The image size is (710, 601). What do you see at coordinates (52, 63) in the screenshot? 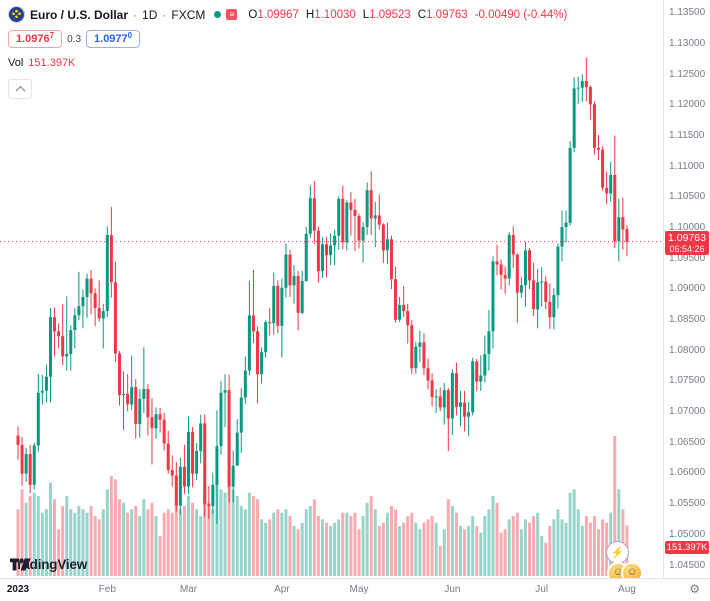
I see `volume-indicator-value: 151.397K` at bounding box center [52, 63].